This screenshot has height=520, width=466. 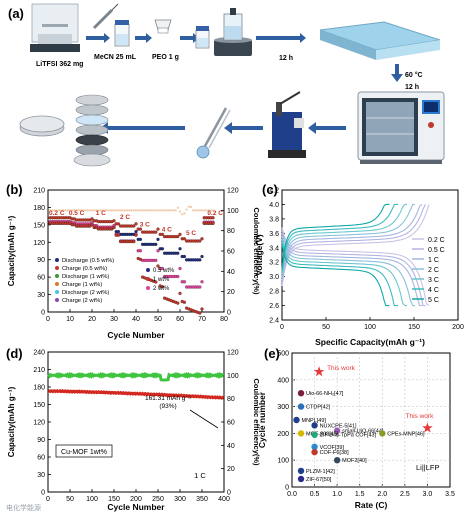 What do you see at coordinates (55, 27) in the screenshot?
I see `balance-icon` at bounding box center [55, 27].